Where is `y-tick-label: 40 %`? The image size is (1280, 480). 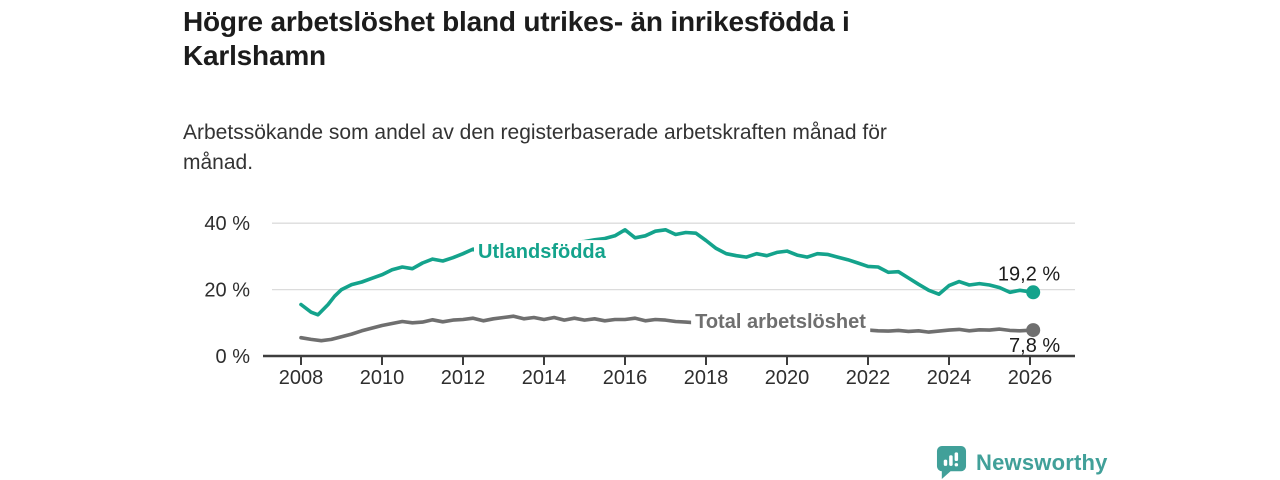 y-tick-label: 40 % is located at coordinates (227, 224).